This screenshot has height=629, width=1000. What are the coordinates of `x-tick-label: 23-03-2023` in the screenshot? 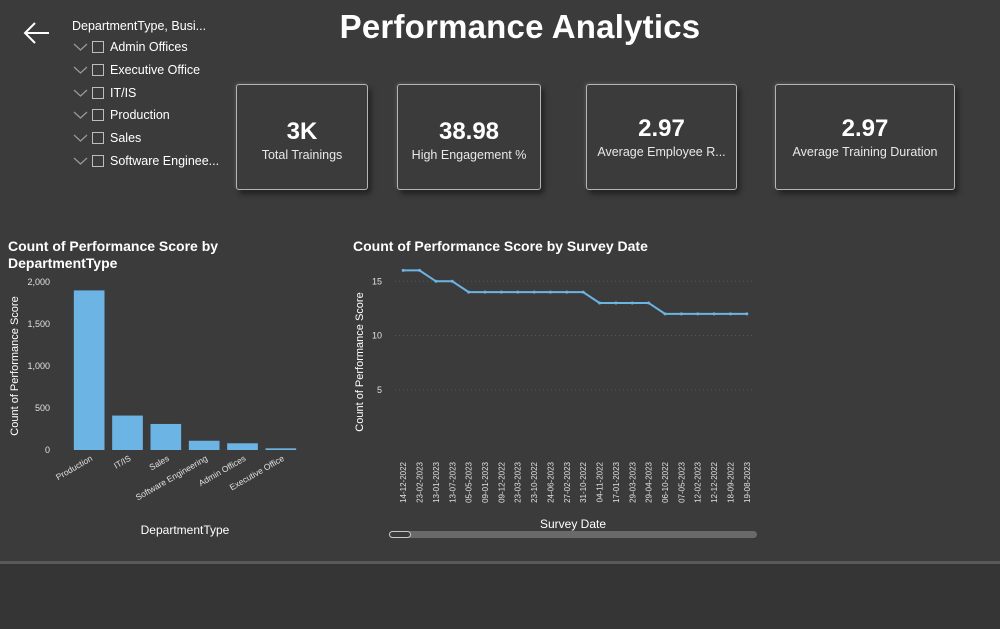 It's located at (518, 481).